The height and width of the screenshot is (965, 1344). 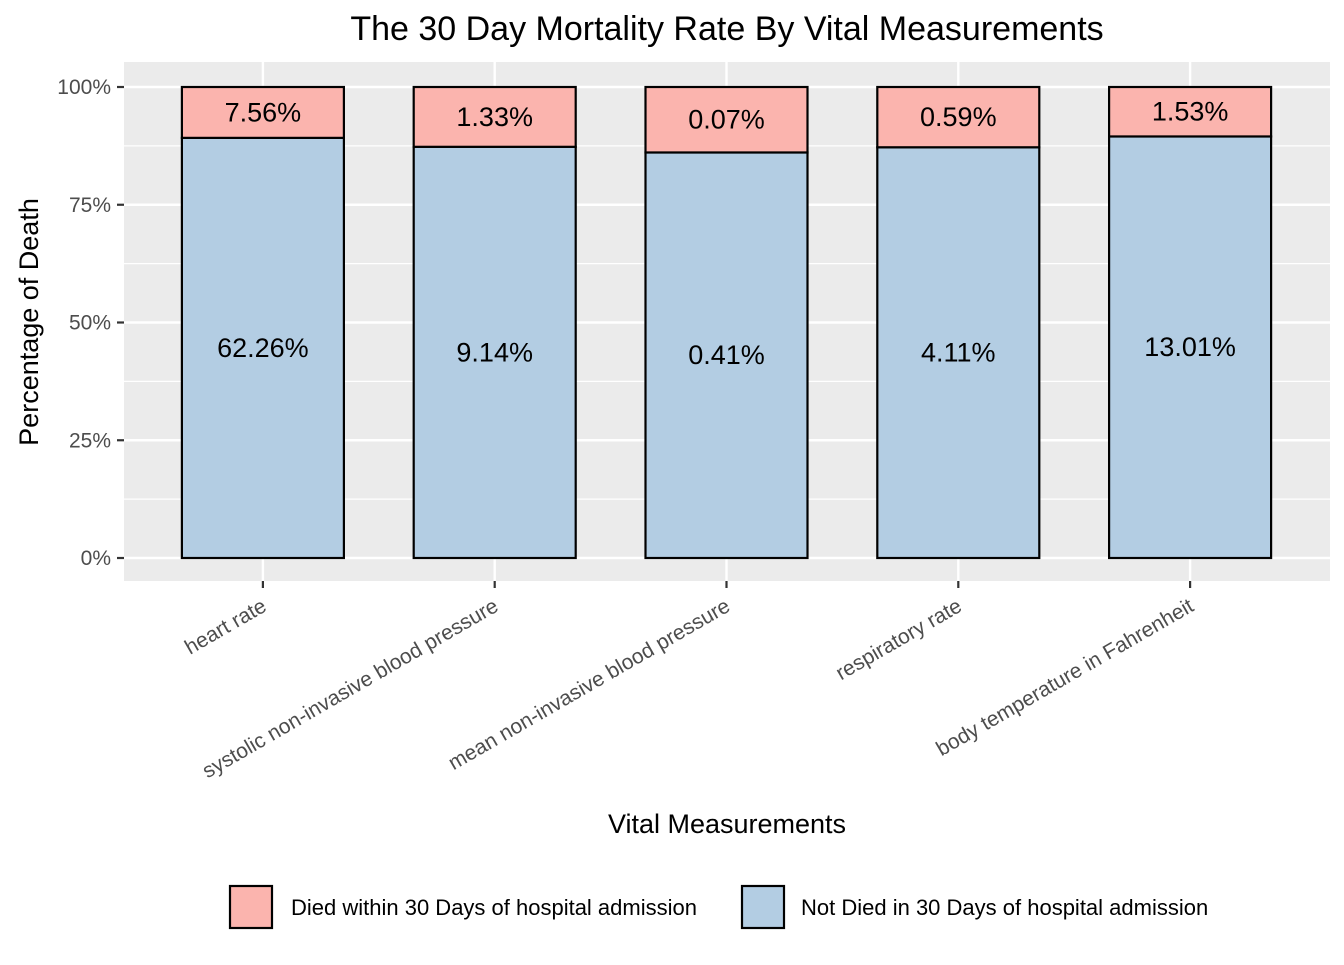 What do you see at coordinates (29, 322) in the screenshot?
I see `y-axis-title: Percentage of Death` at bounding box center [29, 322].